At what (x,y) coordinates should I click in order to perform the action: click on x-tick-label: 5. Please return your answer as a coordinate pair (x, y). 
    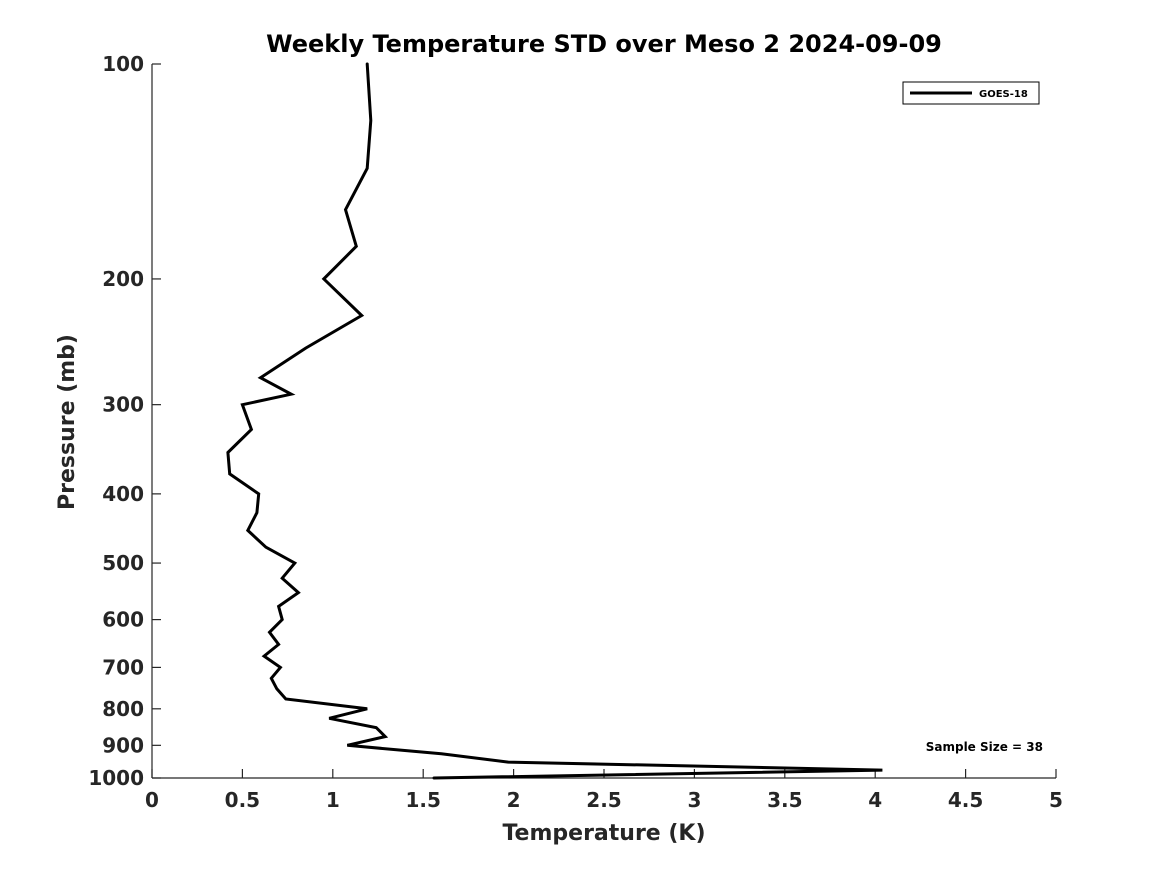
    Looking at the image, I should click on (1056, 800).